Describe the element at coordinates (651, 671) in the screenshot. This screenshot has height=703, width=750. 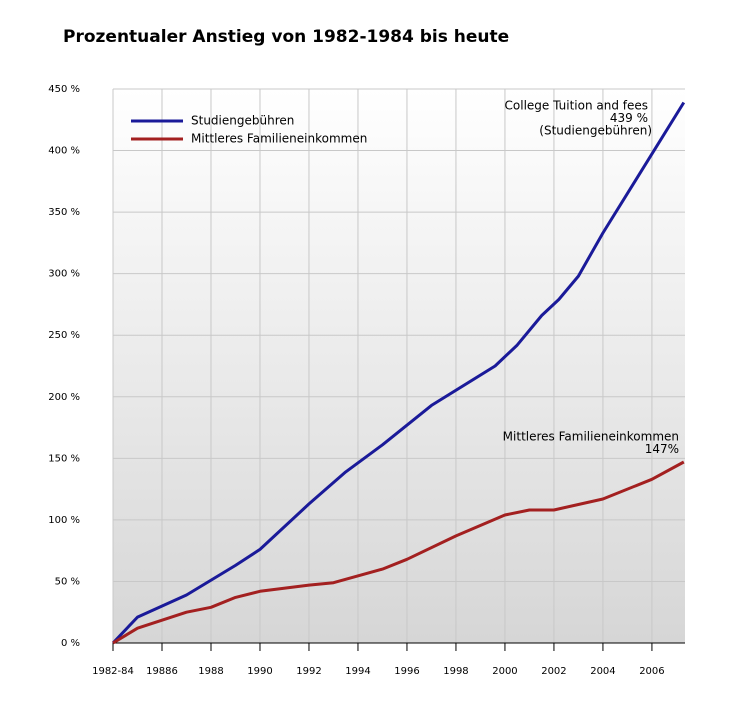
I see `x-tick-label: 2006` at that location.